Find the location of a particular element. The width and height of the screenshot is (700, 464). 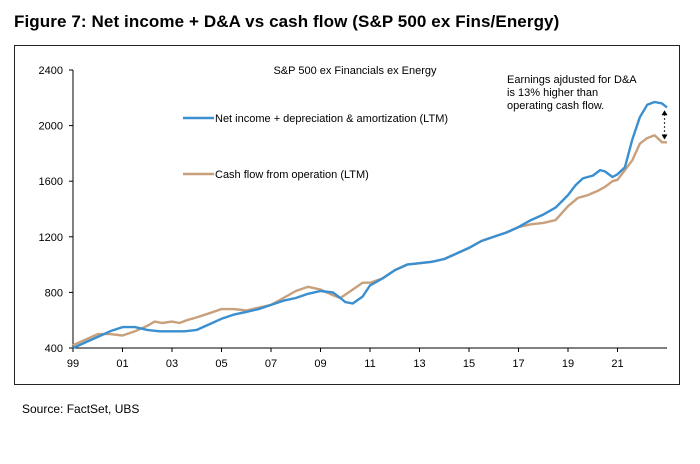

x-tick-label: 13 is located at coordinates (419, 364).